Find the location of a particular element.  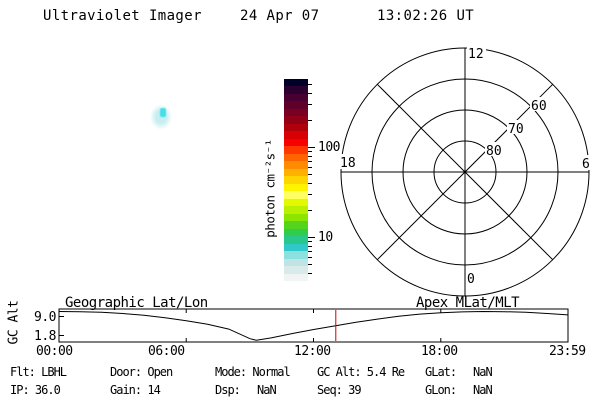

status-glon-label: GLon: is located at coordinates (441, 390).